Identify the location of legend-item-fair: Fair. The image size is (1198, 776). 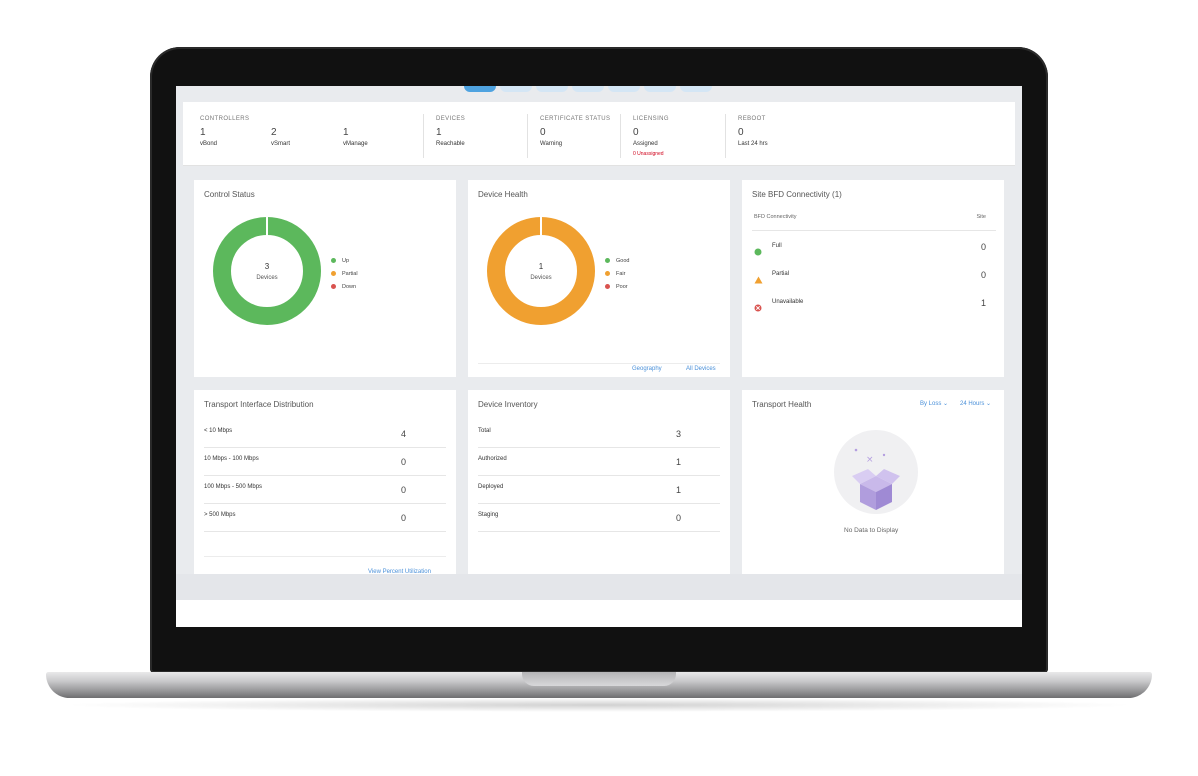
(617, 273).